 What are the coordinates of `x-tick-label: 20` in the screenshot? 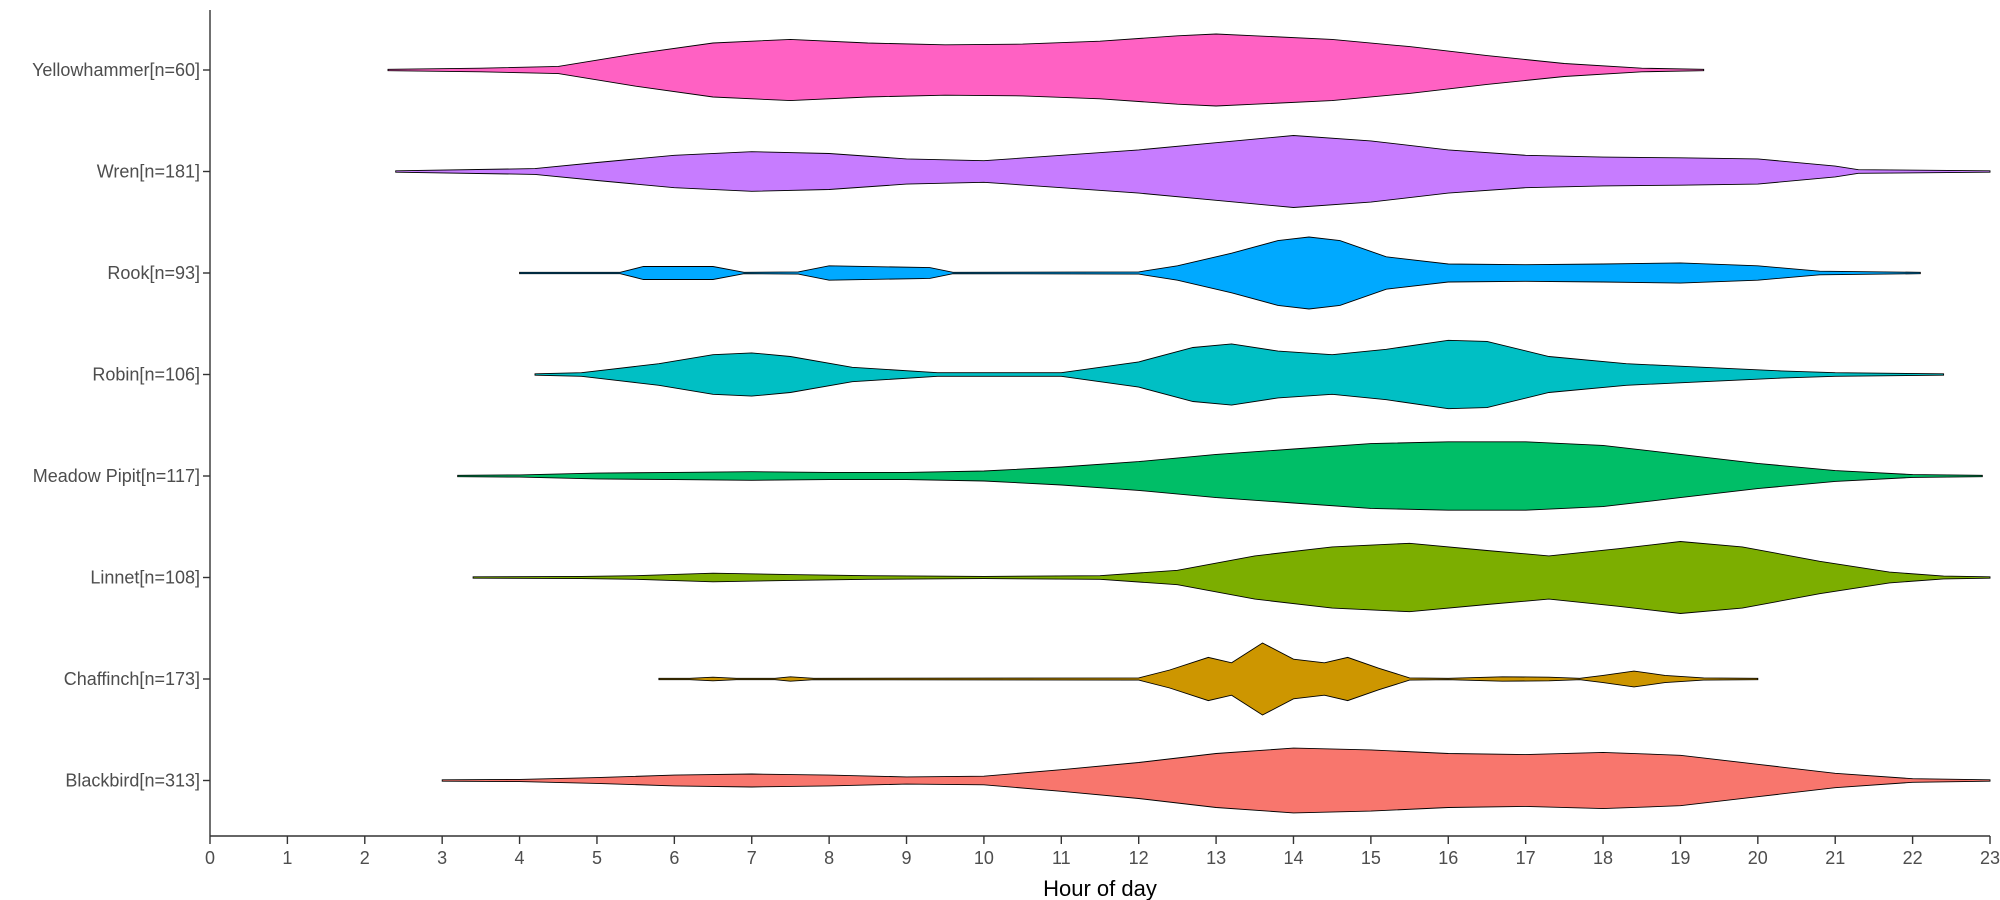 It's located at (1758, 858).